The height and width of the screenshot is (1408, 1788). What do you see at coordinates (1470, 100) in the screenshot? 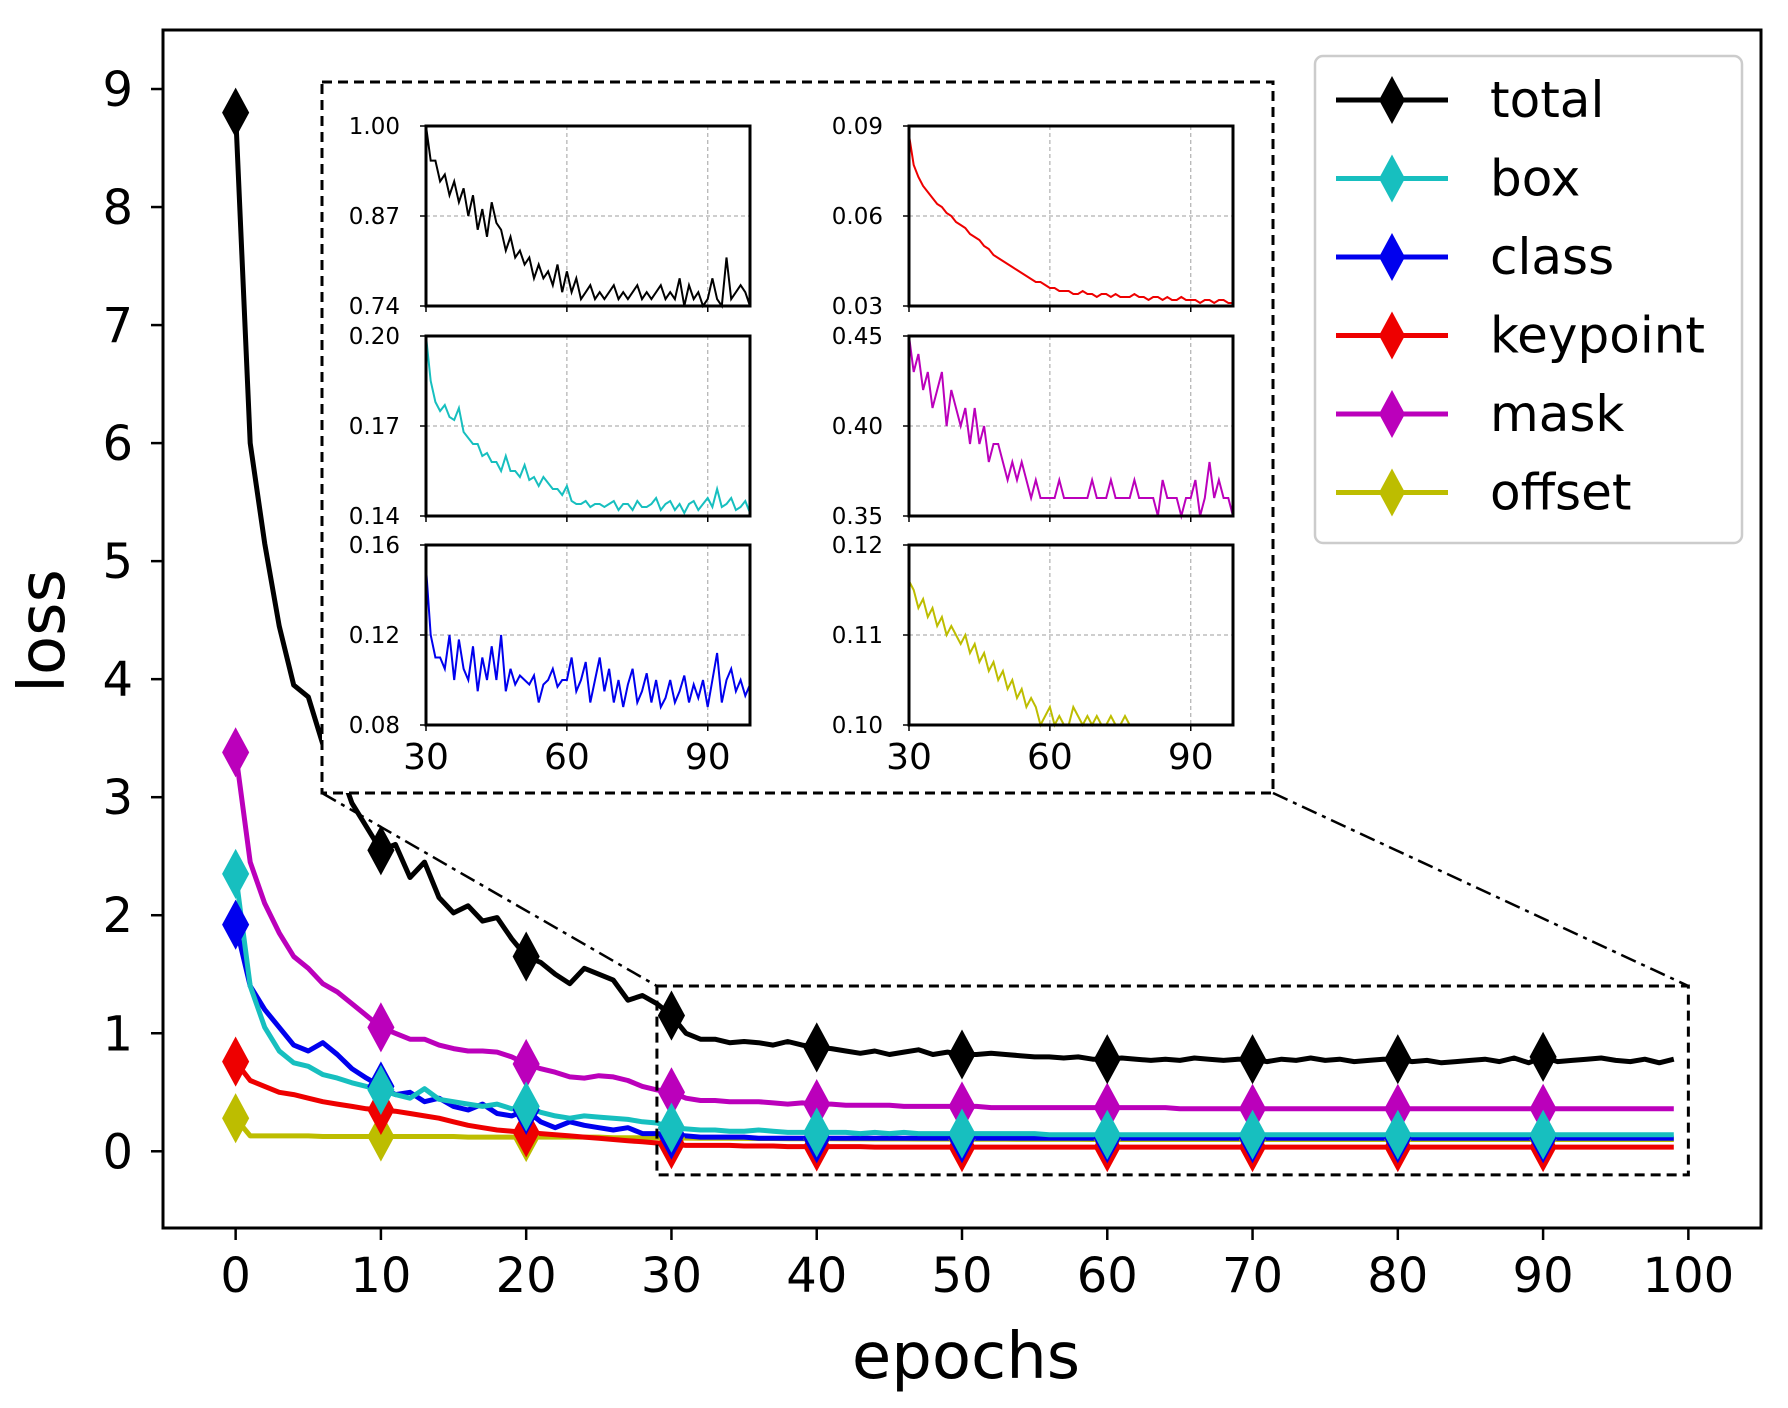
I see `legend-entry-total: total` at bounding box center [1470, 100].